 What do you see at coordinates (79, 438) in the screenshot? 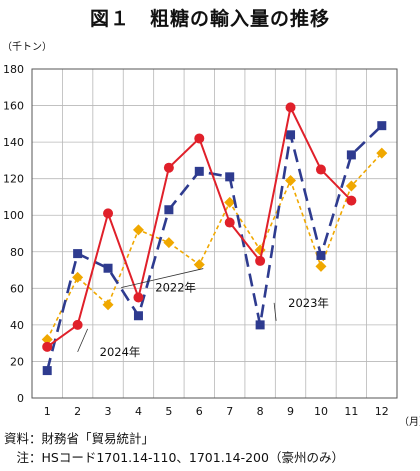
I see `source-line: 資料：財務省「貿易統計」` at bounding box center [79, 438].